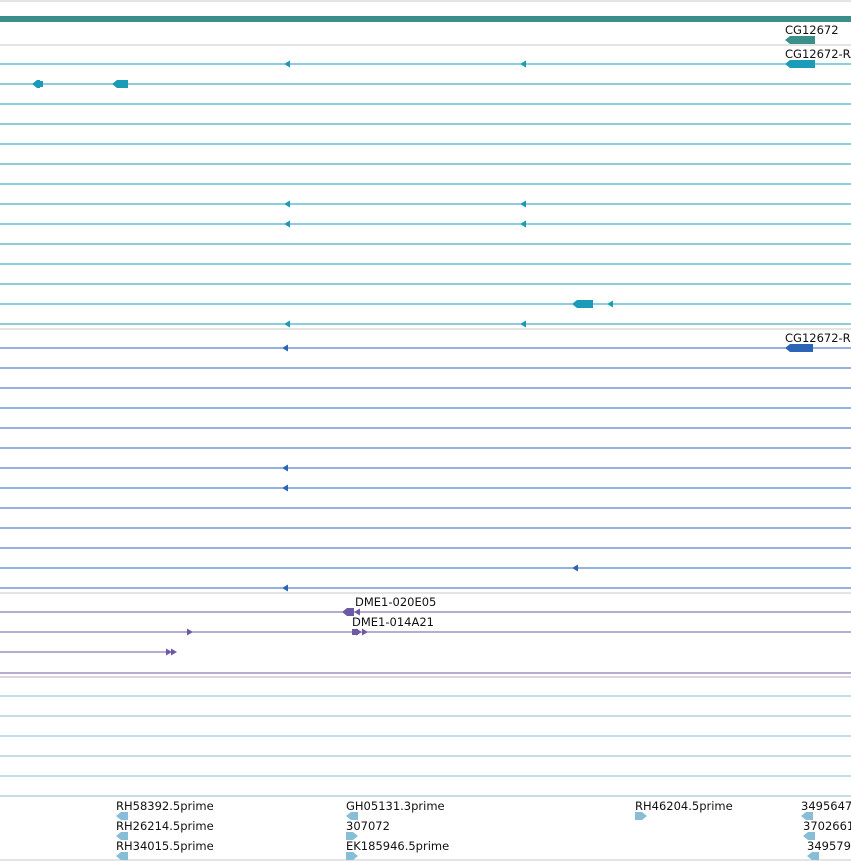 The image size is (851, 861). I want to click on est-label: RH58392.5prime, so click(165, 806).